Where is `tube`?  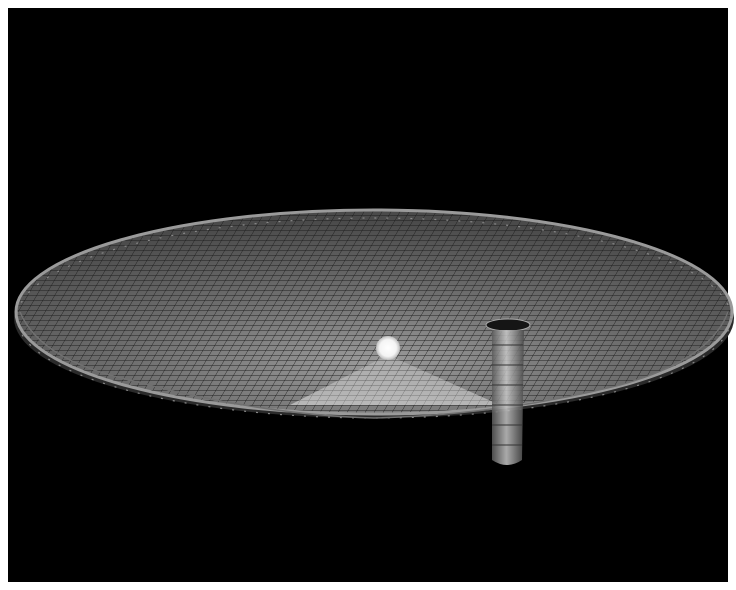
tube is located at coordinates (508, 397).